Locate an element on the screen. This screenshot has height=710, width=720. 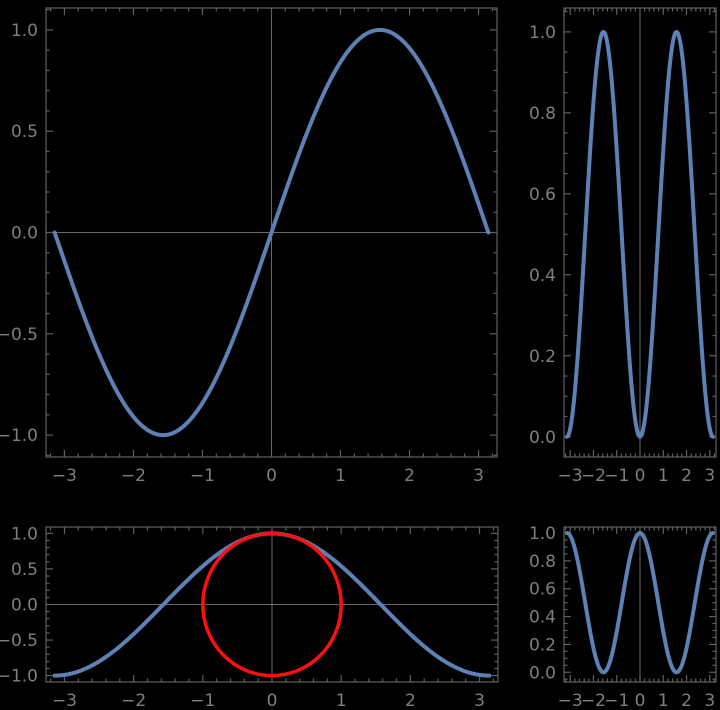
sin-squared-curve is located at coordinates (640, 234).